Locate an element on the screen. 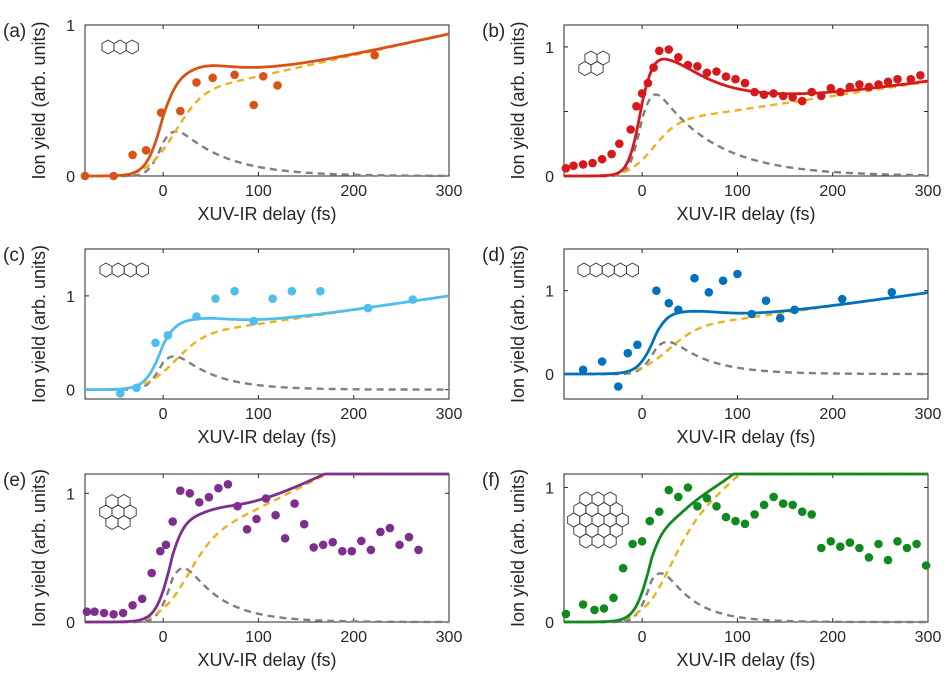 This screenshot has width=947, height=675. x-tick-label: 0 is located at coordinates (642, 191).